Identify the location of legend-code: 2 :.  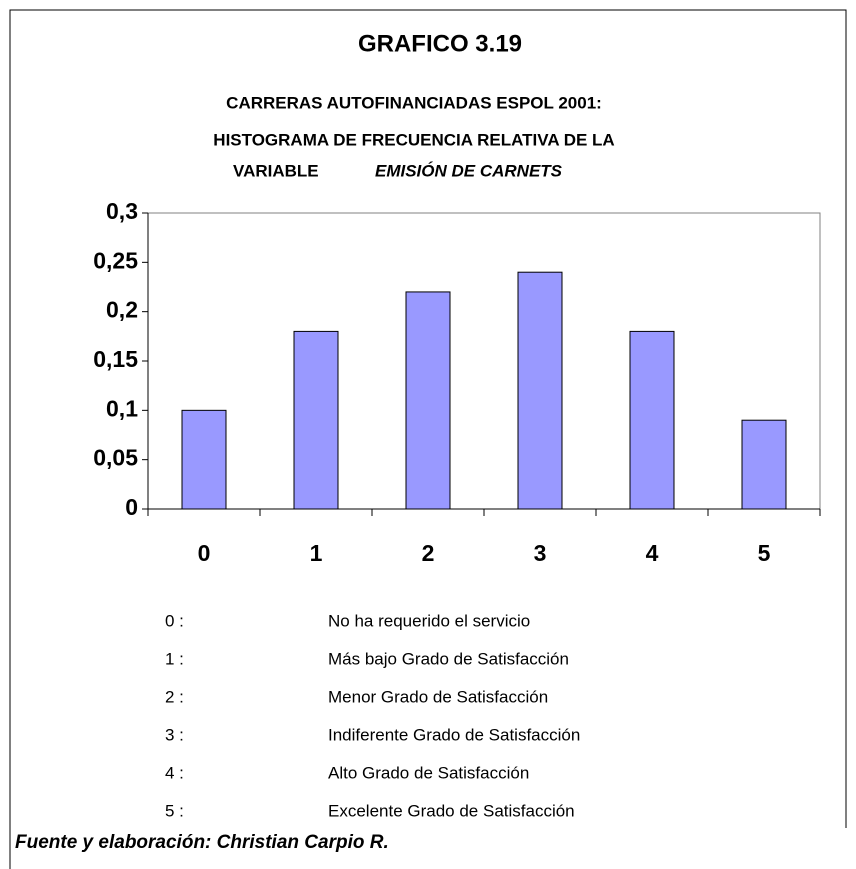
(174, 696).